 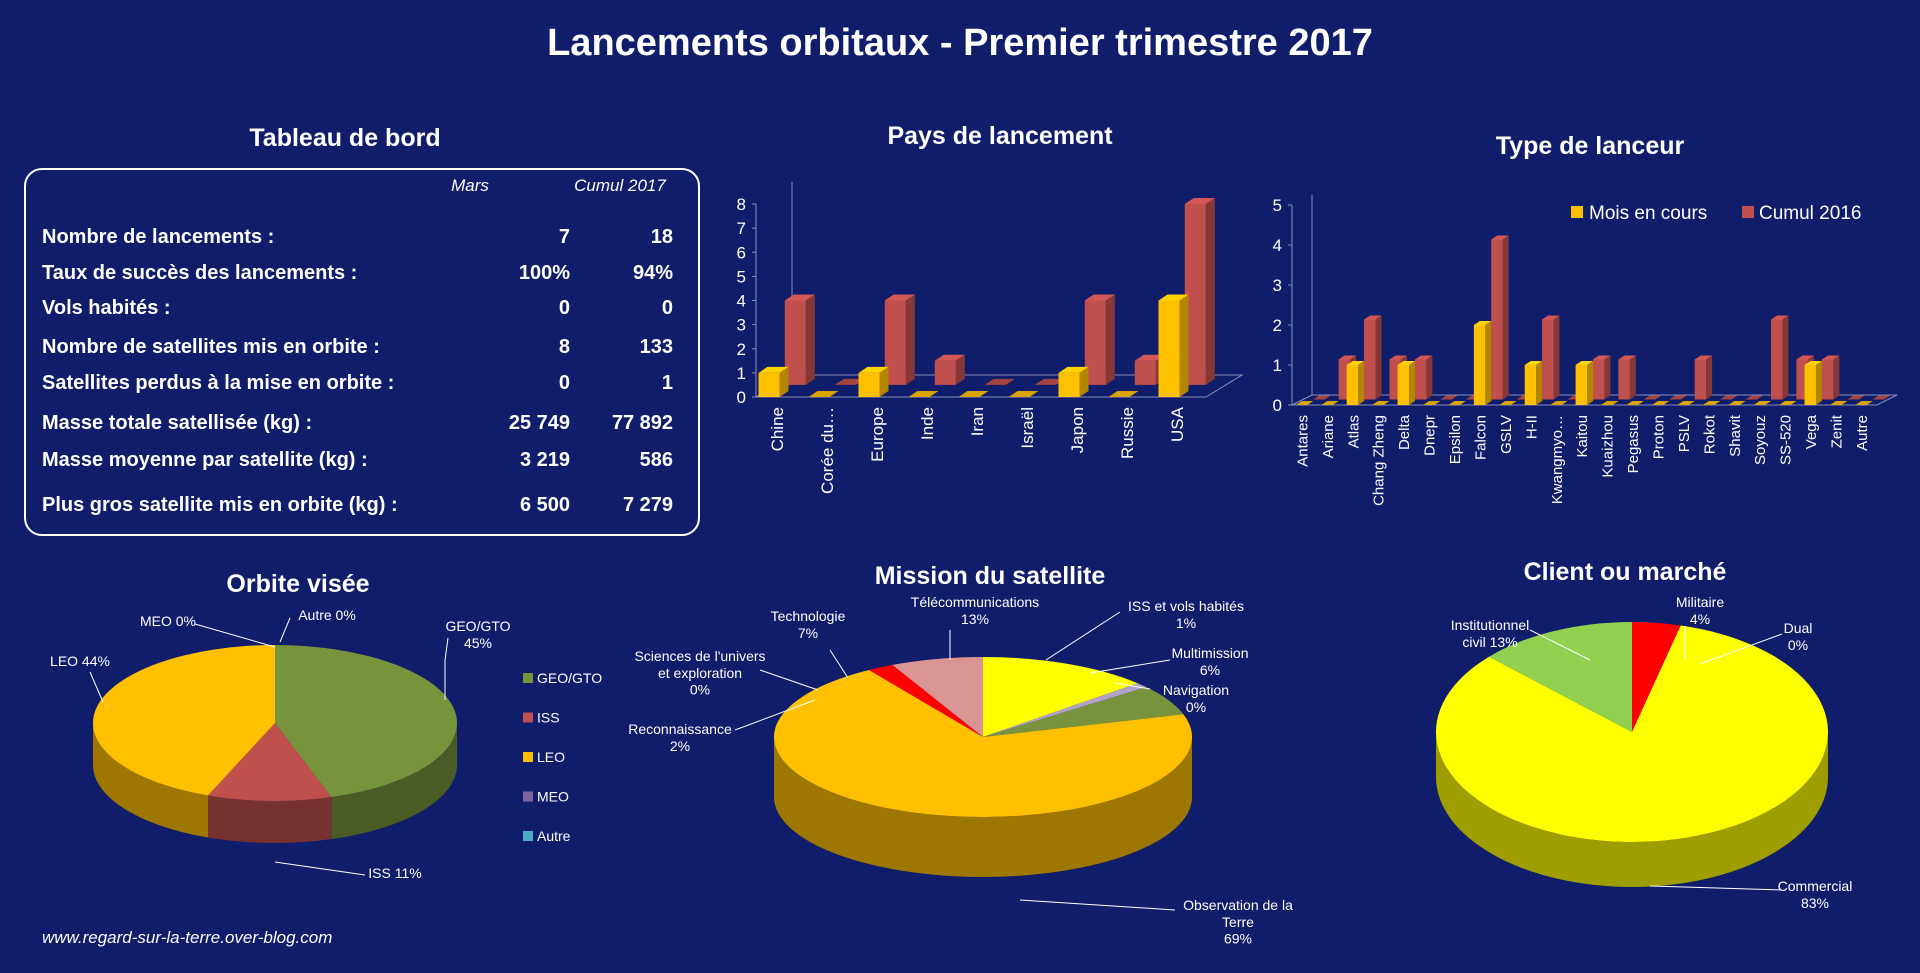 What do you see at coordinates (1786, 440) in the screenshot?
I see `x-tick-label: SS-520` at bounding box center [1786, 440].